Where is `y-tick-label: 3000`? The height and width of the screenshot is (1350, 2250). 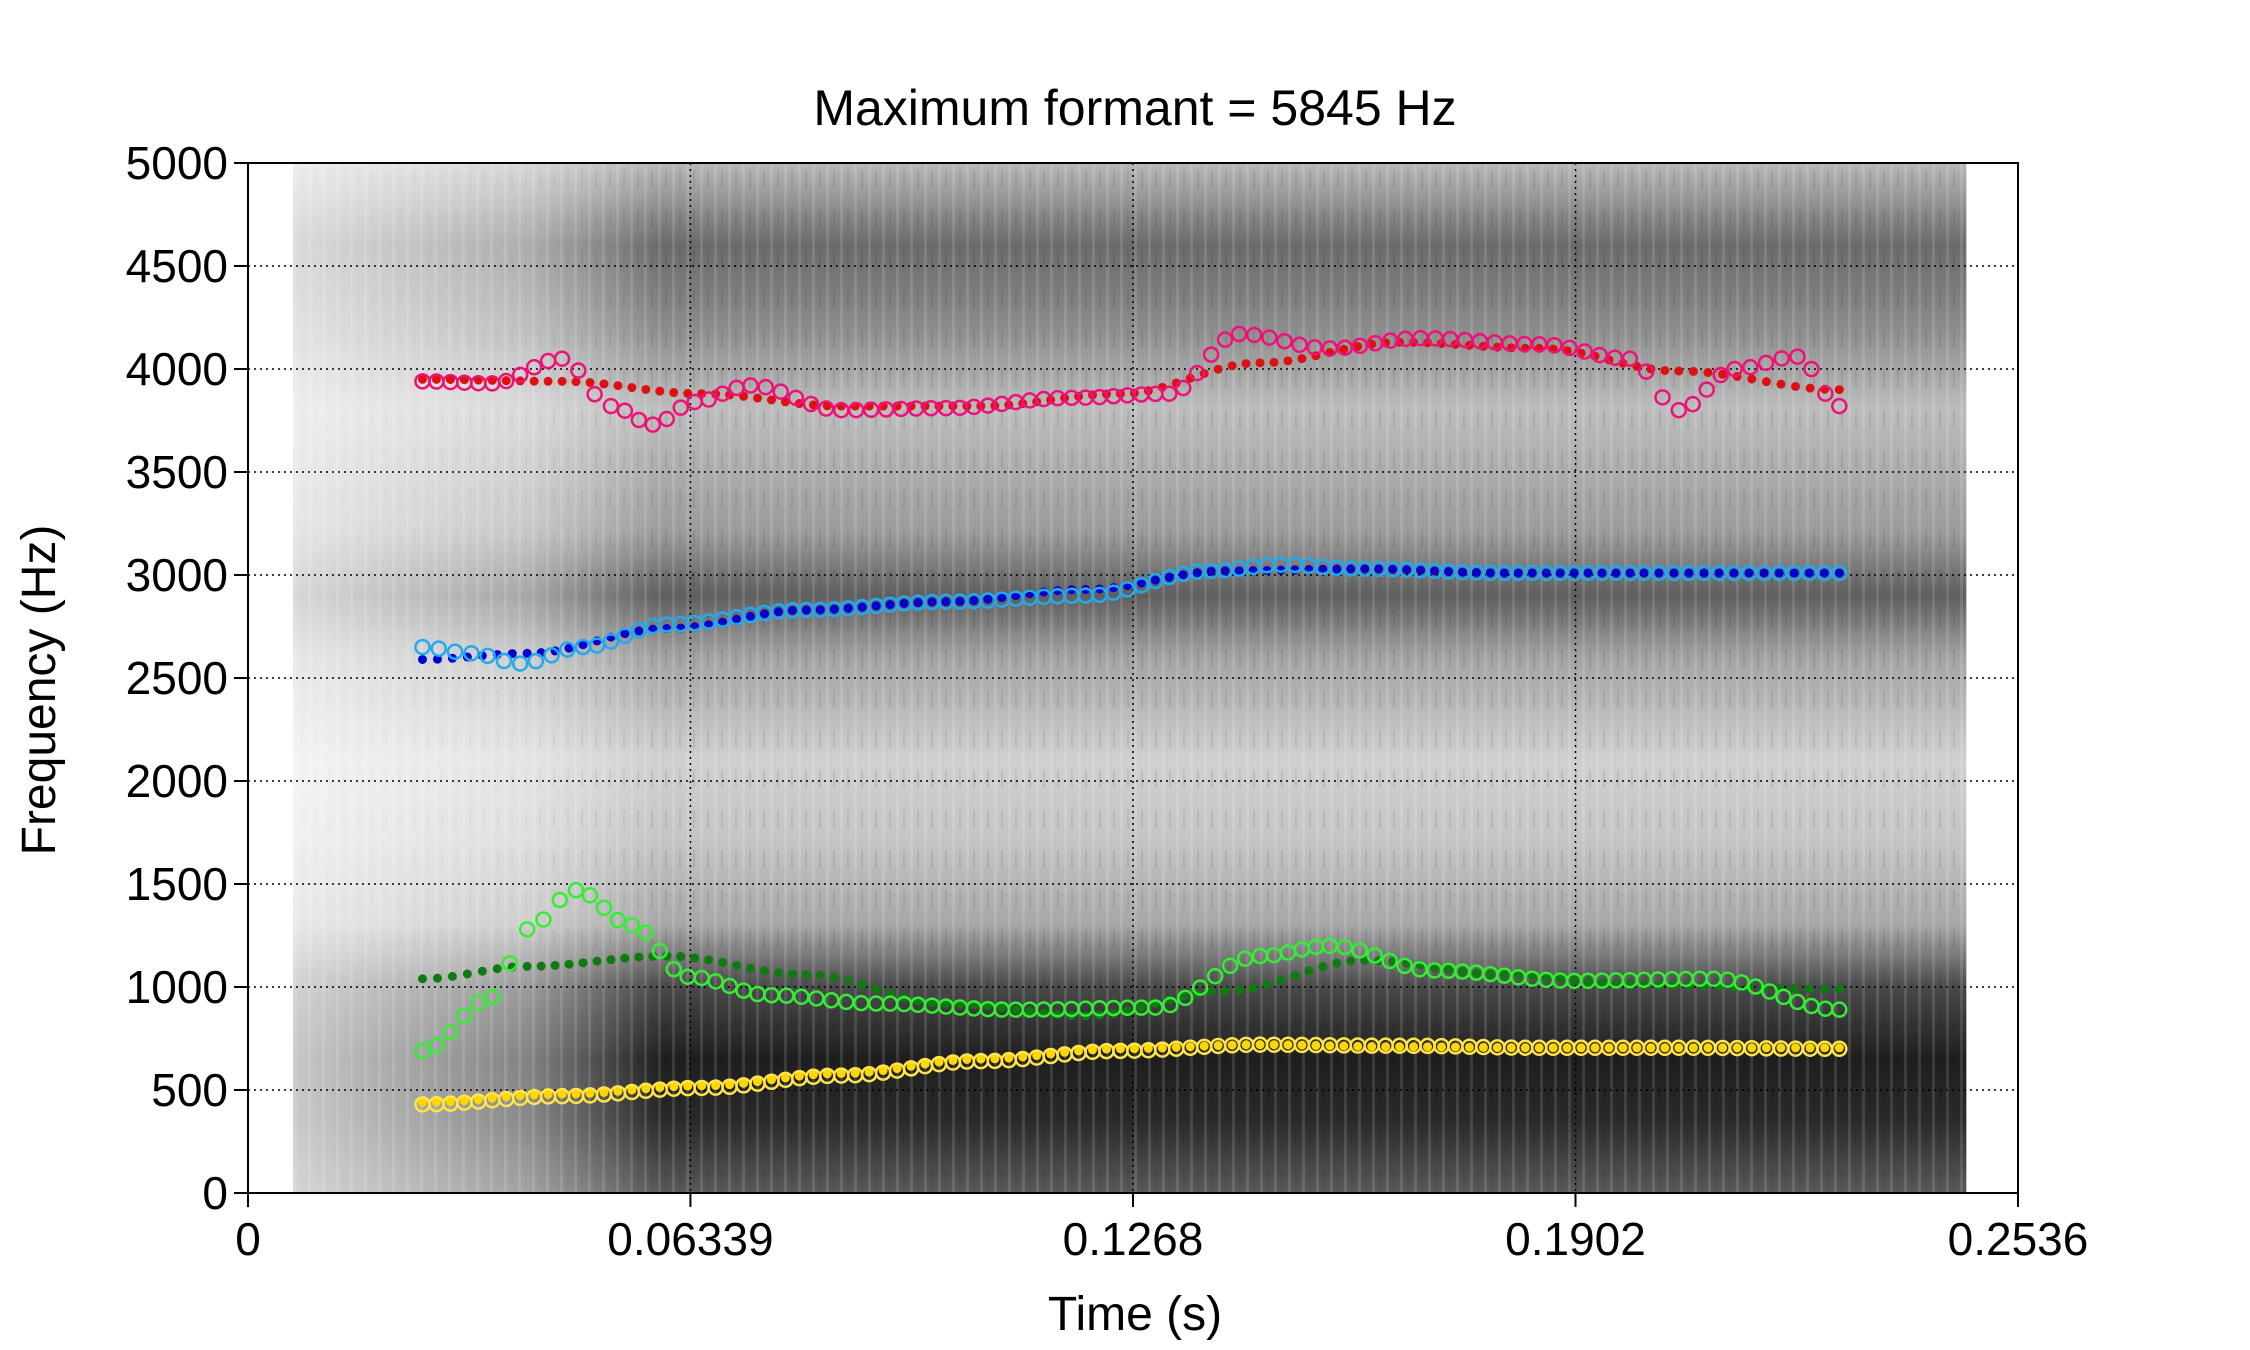
y-tick-label: 3000 is located at coordinates (177, 575).